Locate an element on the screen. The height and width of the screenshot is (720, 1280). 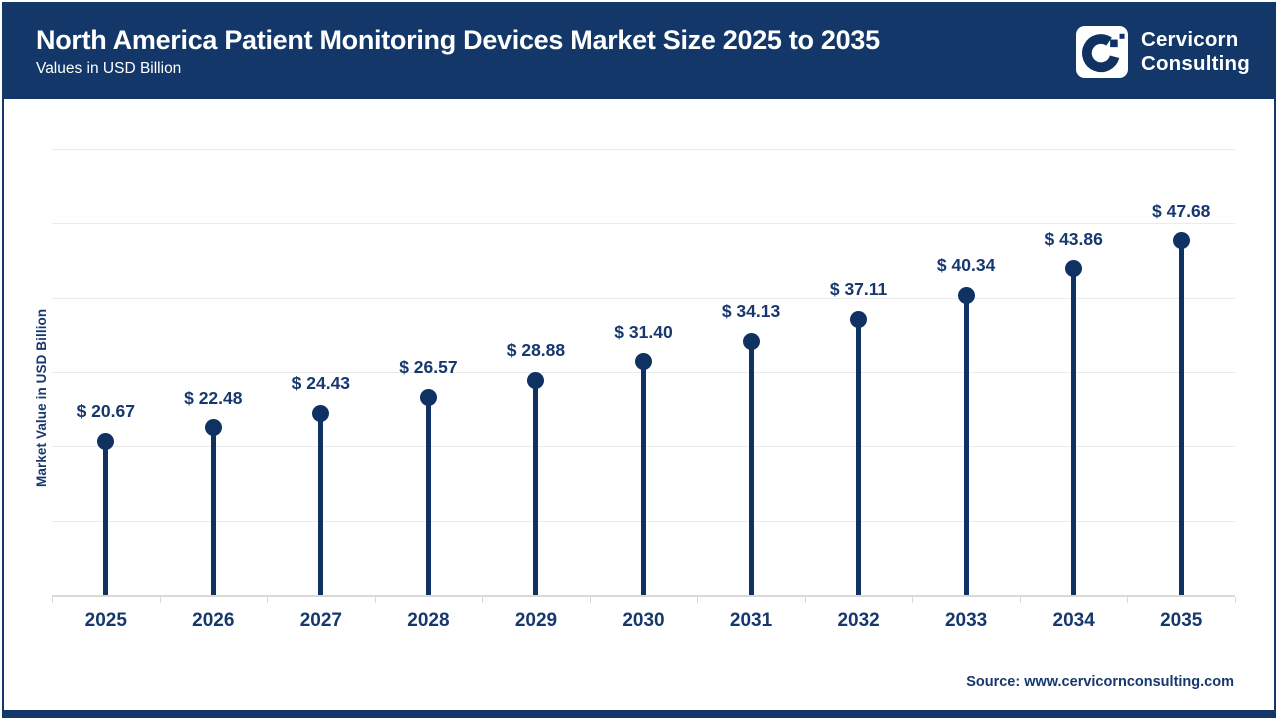
point-value-label: $ 22.48 is located at coordinates (213, 397).